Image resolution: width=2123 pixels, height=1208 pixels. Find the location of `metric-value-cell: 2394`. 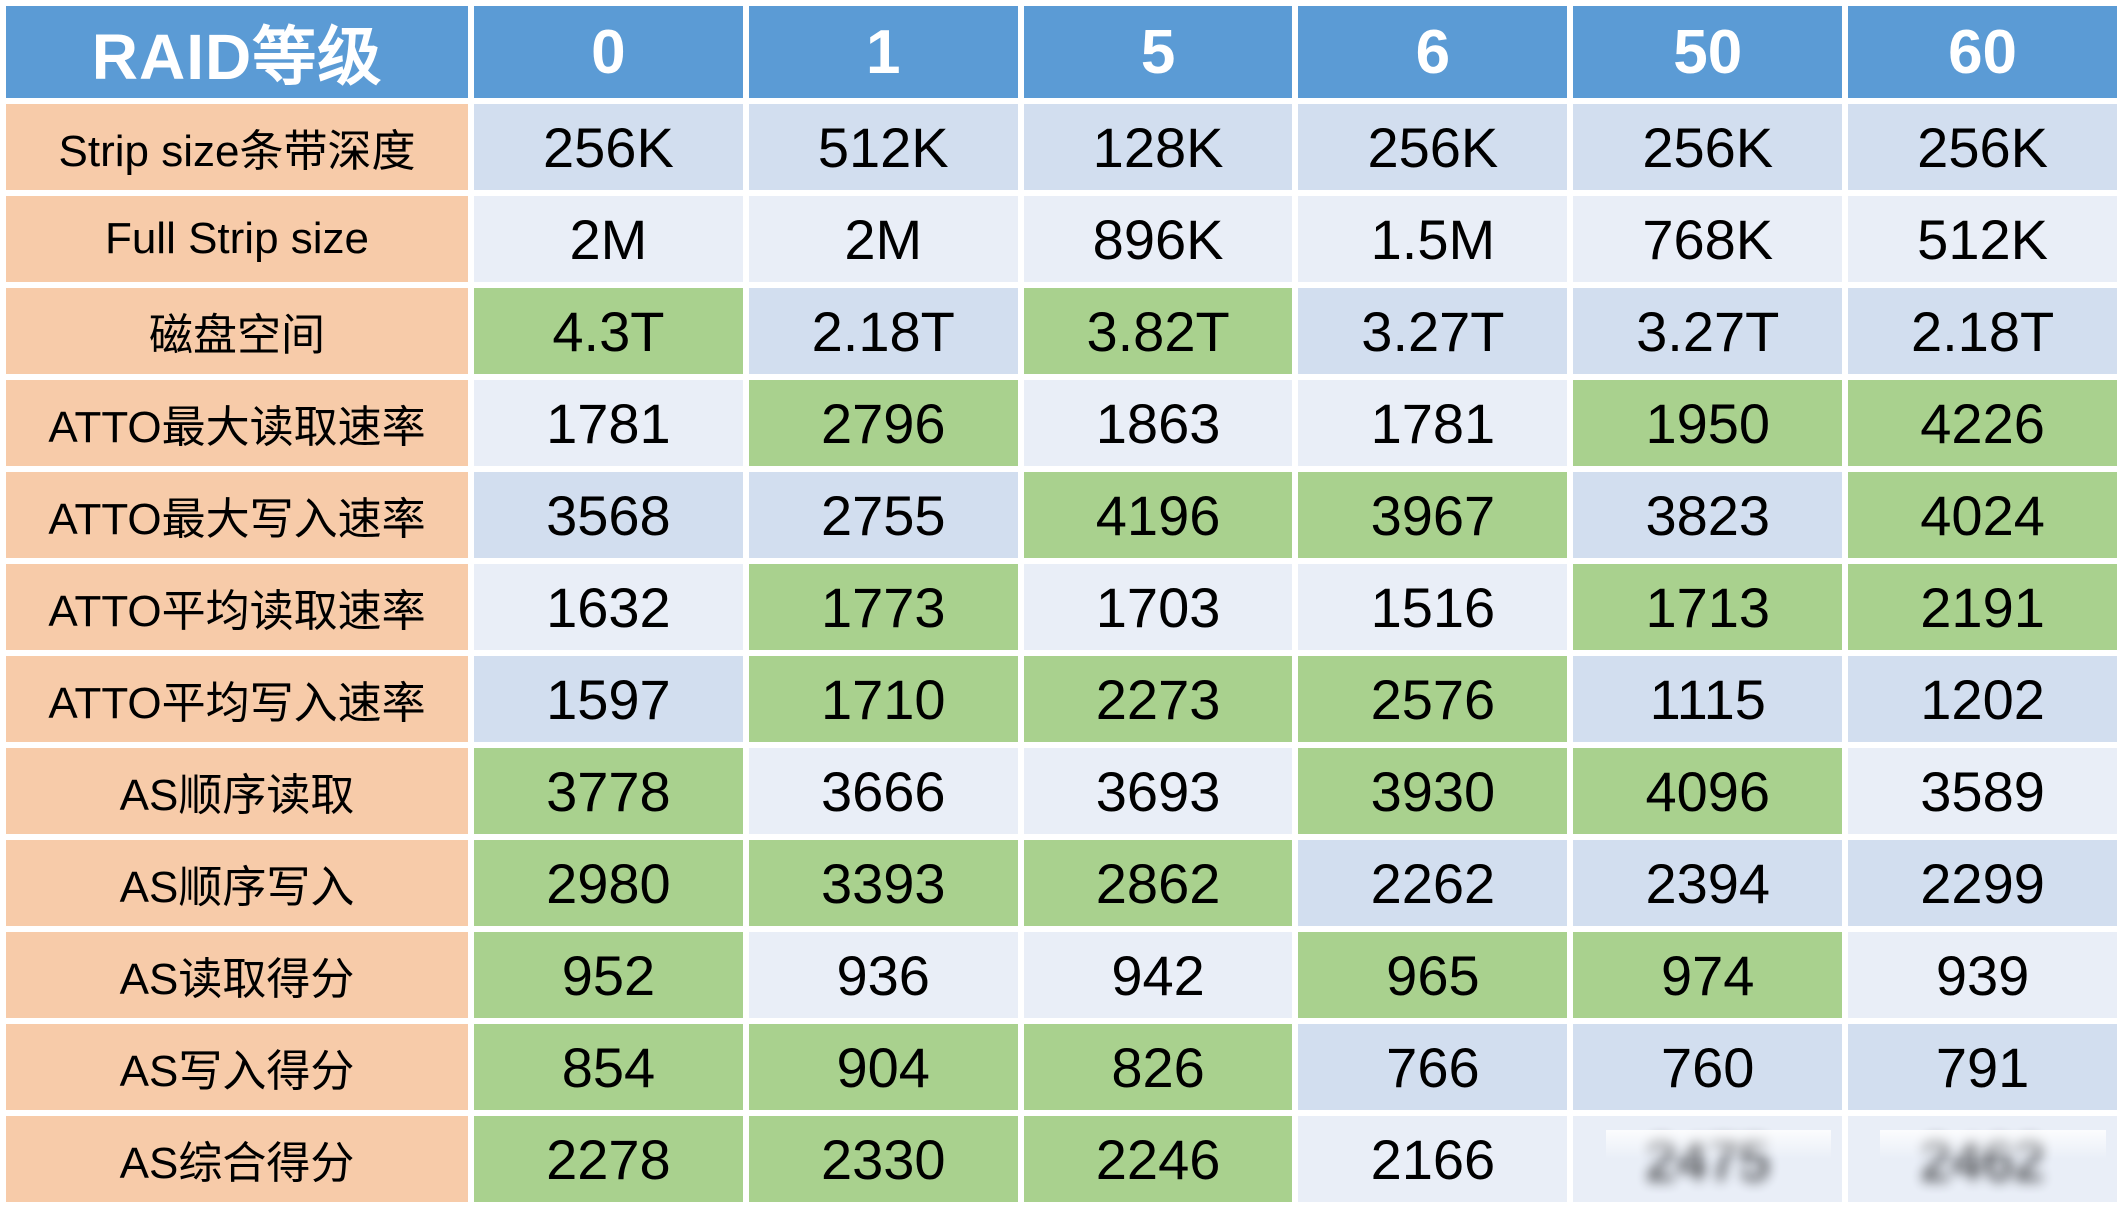

metric-value-cell: 2394 is located at coordinates (1708, 883).